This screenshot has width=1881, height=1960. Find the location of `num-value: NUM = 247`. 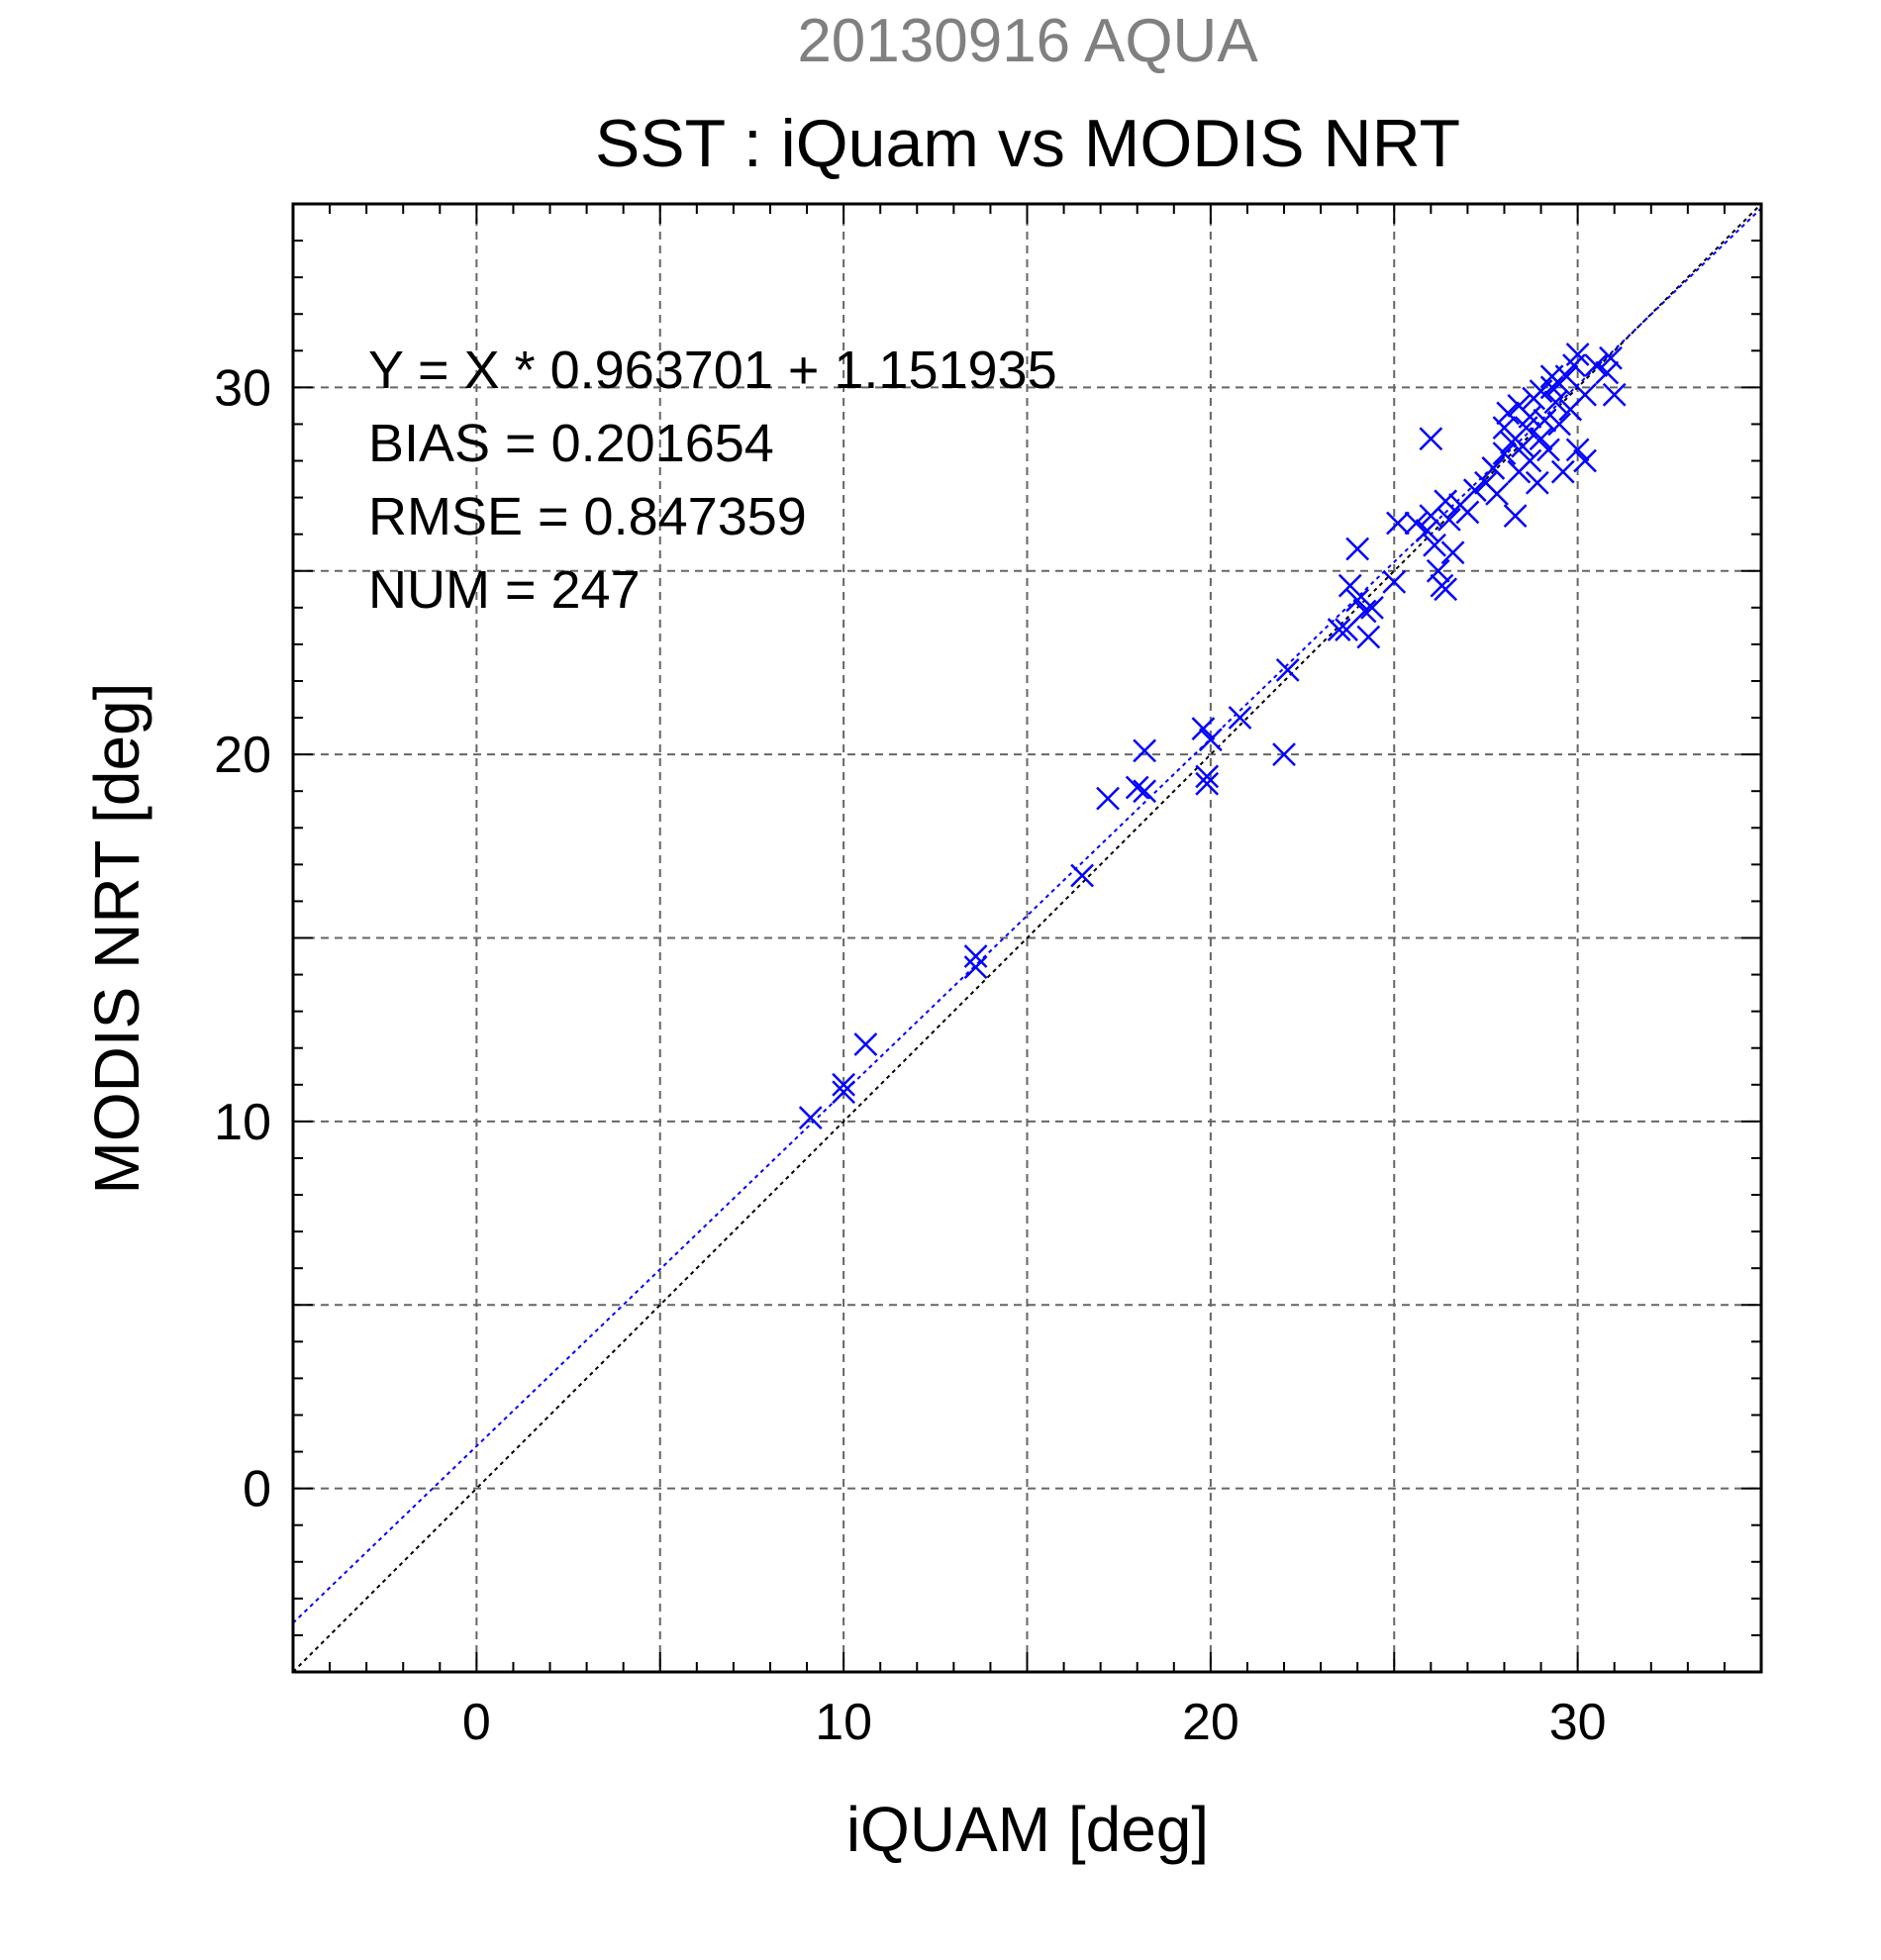

num-value: NUM = 247 is located at coordinates (505, 590).